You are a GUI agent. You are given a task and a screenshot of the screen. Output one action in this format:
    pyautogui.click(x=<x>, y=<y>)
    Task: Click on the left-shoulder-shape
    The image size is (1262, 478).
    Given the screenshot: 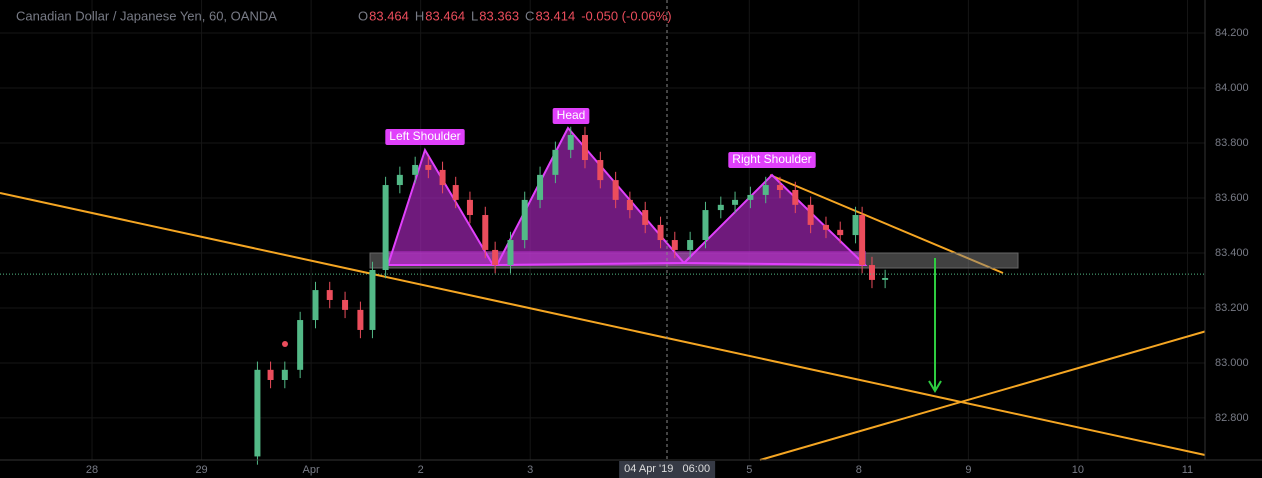 What is the action you would take?
    pyautogui.click(x=440, y=206)
    